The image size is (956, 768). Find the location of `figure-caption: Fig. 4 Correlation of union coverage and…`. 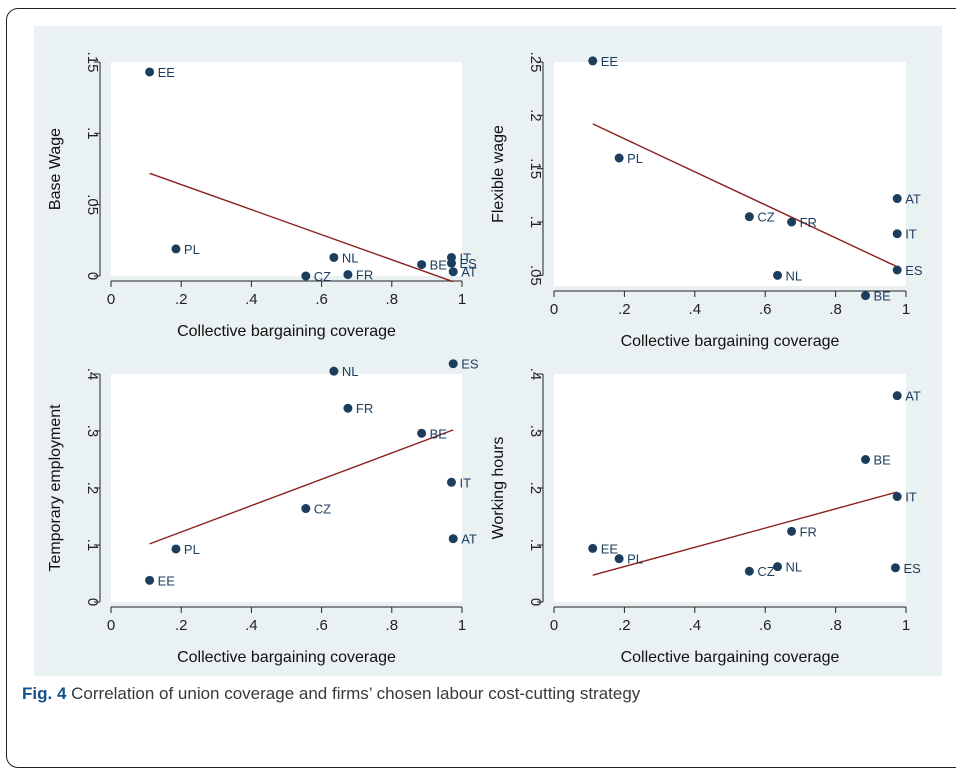

figure-caption: Fig. 4 Correlation of union coverage and… is located at coordinates (331, 694).